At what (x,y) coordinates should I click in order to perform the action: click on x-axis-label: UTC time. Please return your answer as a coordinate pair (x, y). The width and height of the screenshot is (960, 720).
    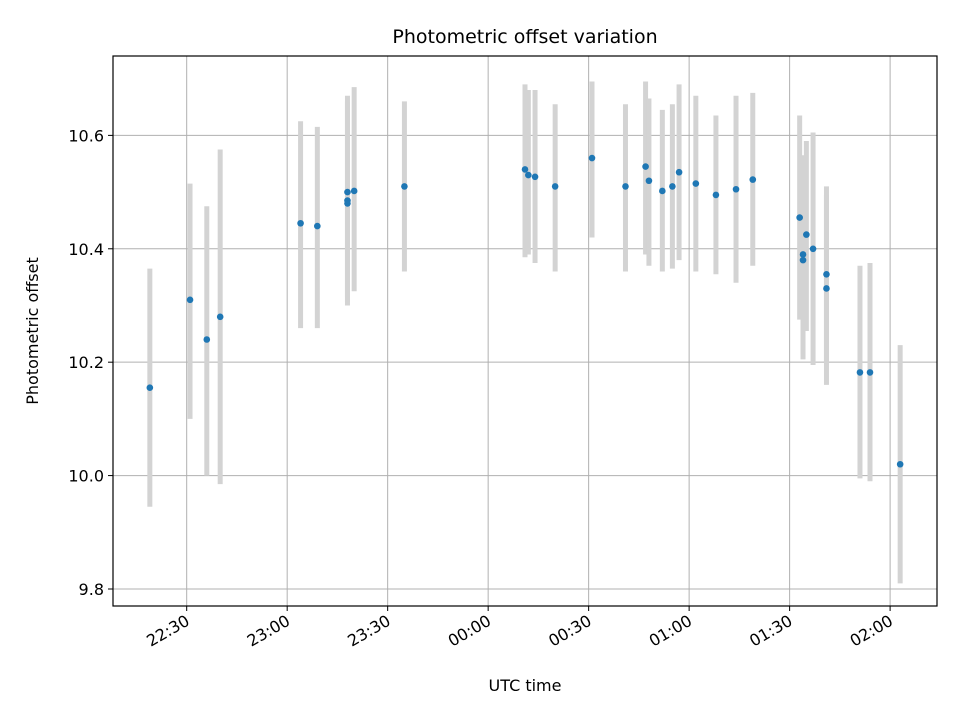
    Looking at the image, I should click on (525, 685).